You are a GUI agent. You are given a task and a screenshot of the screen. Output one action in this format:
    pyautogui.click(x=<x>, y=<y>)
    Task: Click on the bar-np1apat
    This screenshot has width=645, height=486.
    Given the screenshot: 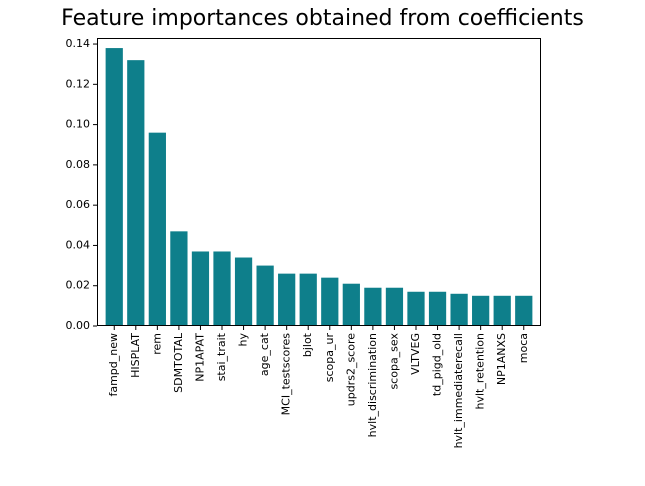 What is the action you would take?
    pyautogui.click(x=200, y=288)
    